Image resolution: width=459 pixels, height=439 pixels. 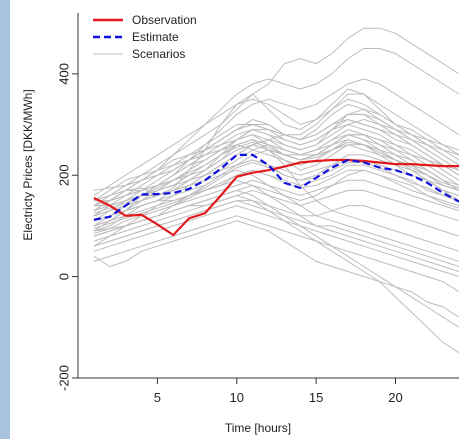 I want to click on legend: Observation Estimate Scenarios, so click(x=145, y=37).